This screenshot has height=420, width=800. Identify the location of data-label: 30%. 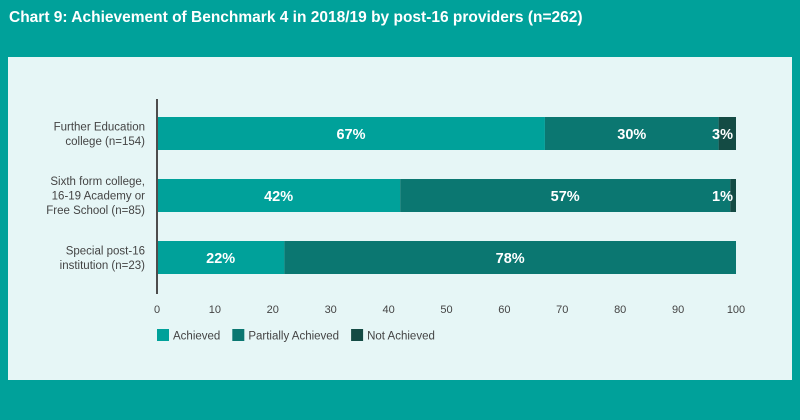
(631, 135).